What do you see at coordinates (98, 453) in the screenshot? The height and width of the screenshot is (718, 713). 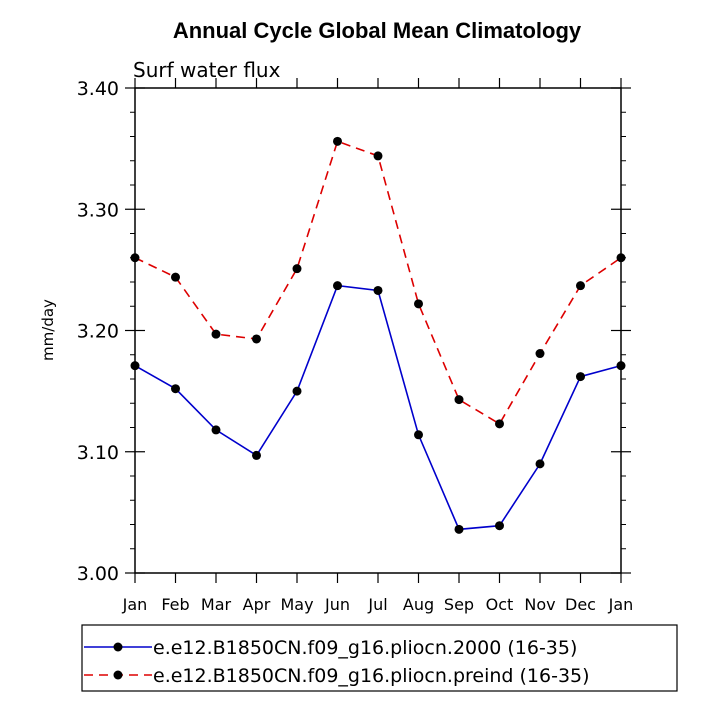 I see `y-tick-label: 3.10` at bounding box center [98, 453].